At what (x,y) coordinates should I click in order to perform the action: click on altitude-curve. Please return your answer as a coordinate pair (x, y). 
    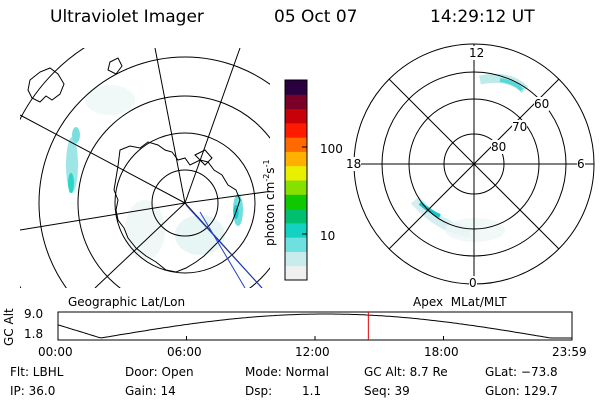
    Looking at the image, I should click on (314, 326).